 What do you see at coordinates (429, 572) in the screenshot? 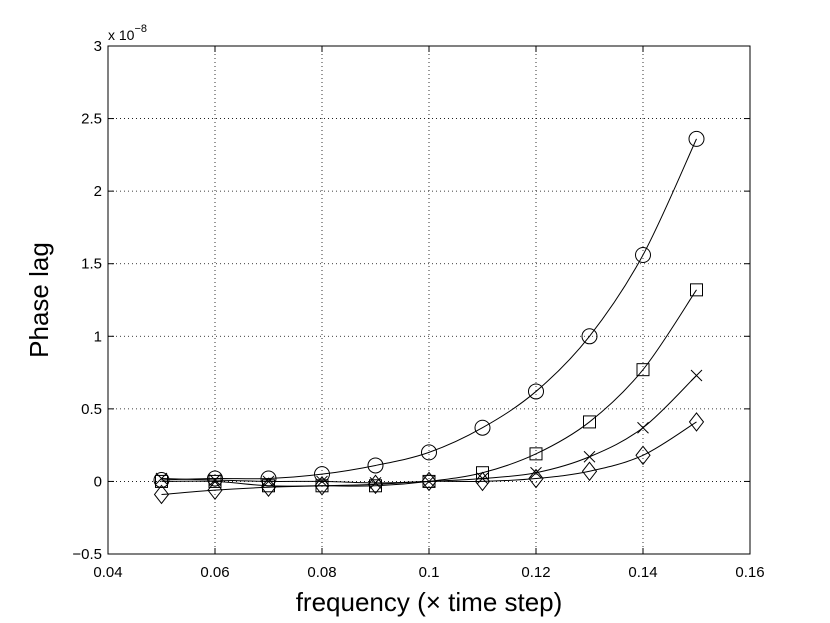
I see `x-tick-label: 0.1` at bounding box center [429, 572].